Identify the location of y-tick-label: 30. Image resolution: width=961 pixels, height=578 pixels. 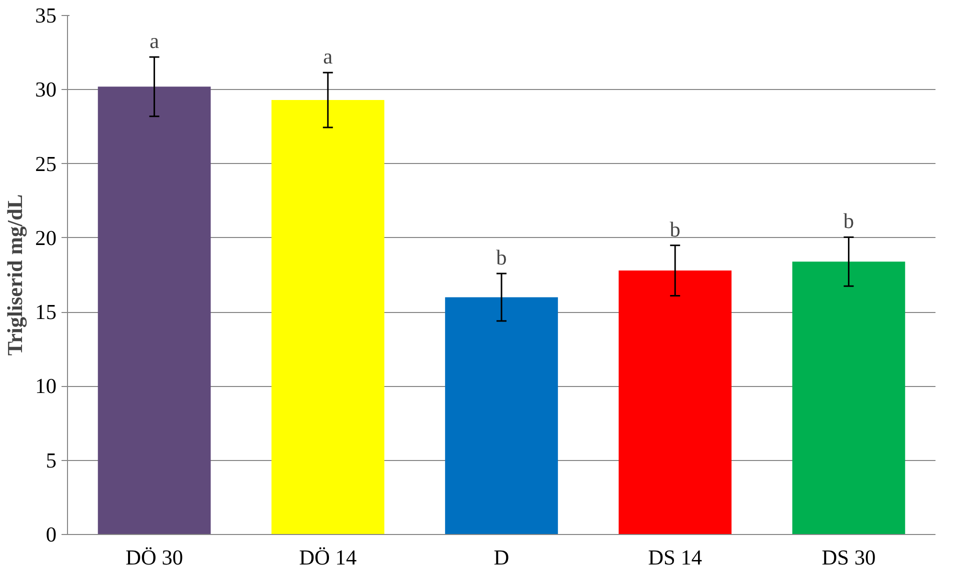
(45, 90).